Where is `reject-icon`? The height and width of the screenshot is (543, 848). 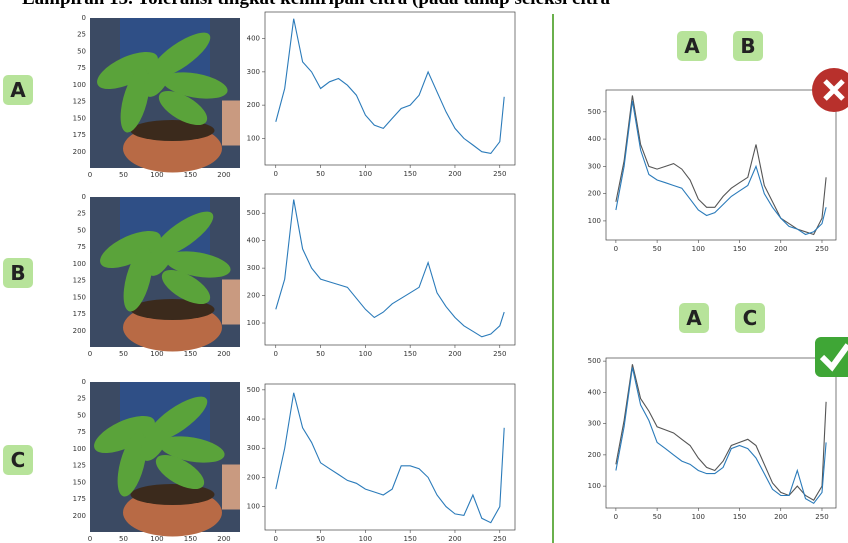
reject-icon is located at coordinates (830, 90).